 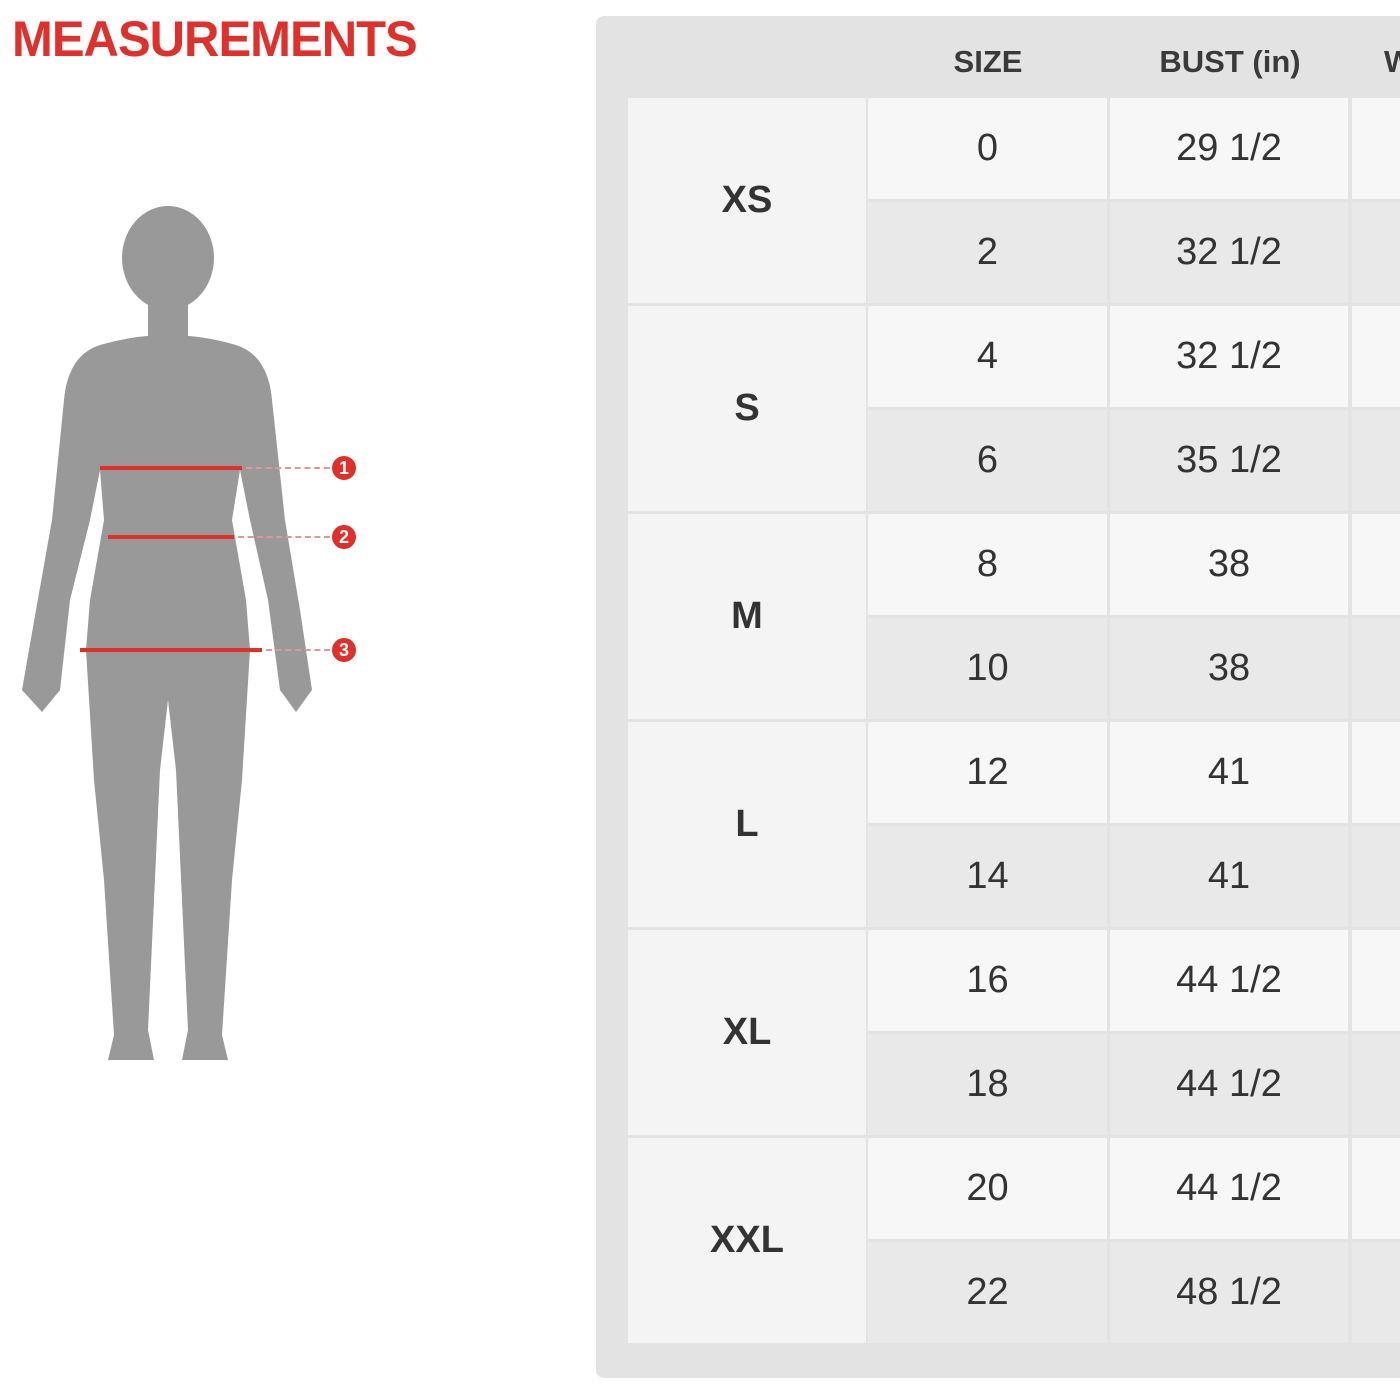 What do you see at coordinates (747, 200) in the screenshot?
I see `size-group-label: XS` at bounding box center [747, 200].